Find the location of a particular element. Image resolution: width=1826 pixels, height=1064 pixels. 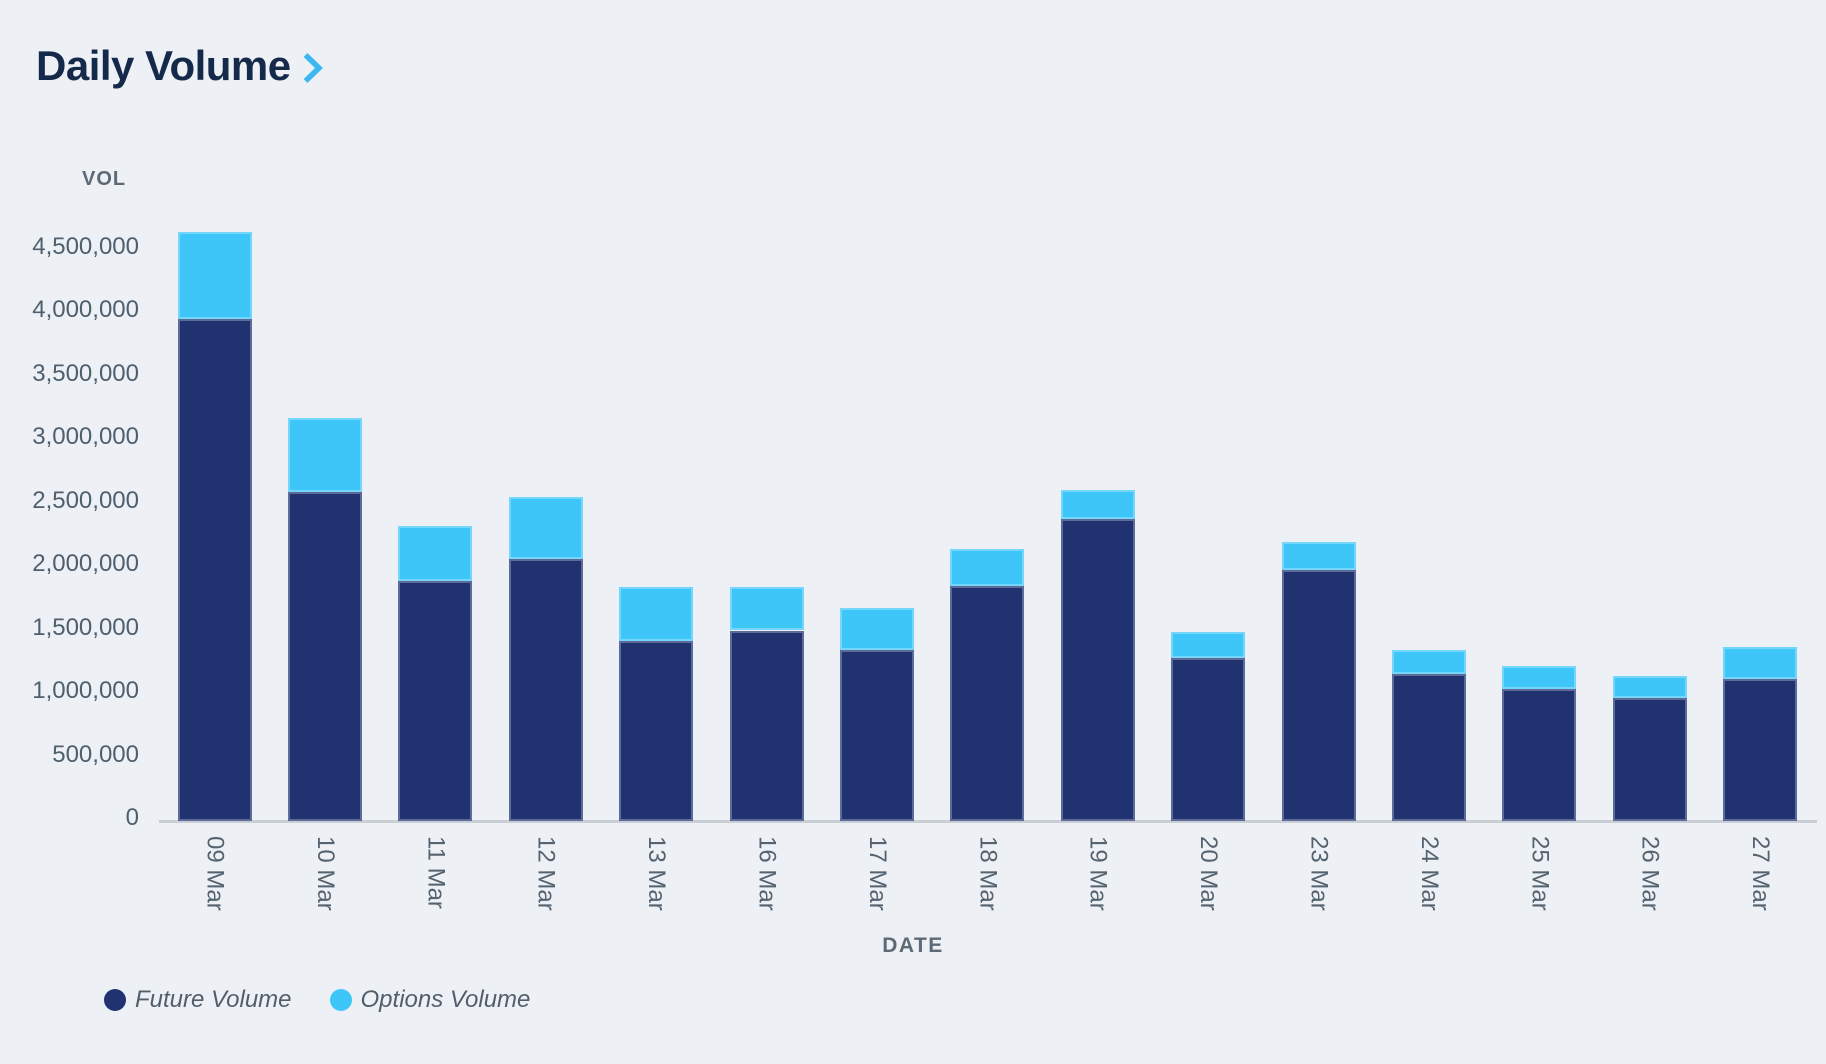

bar-group-23-mar is located at coordinates (1318, 410).